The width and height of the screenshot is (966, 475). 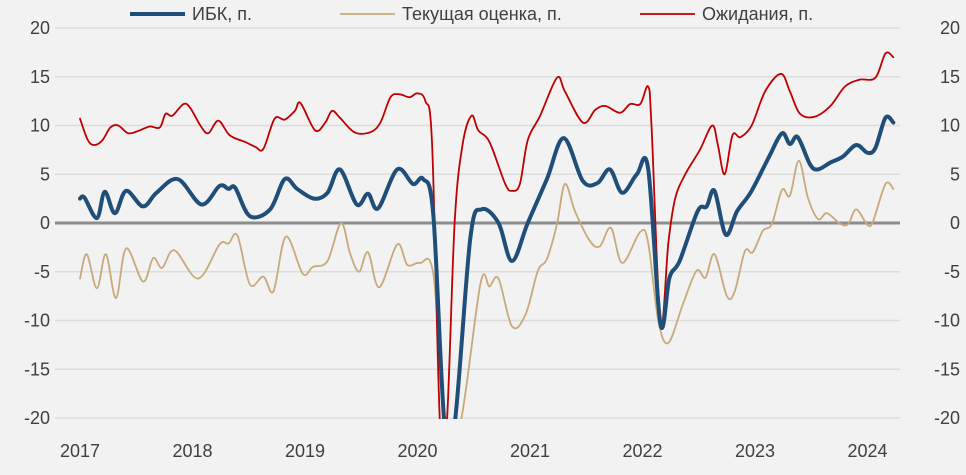 I want to click on x-axis: 2017 2018 2019 2020 2021 2022 2023 2024, so click(x=474, y=451).